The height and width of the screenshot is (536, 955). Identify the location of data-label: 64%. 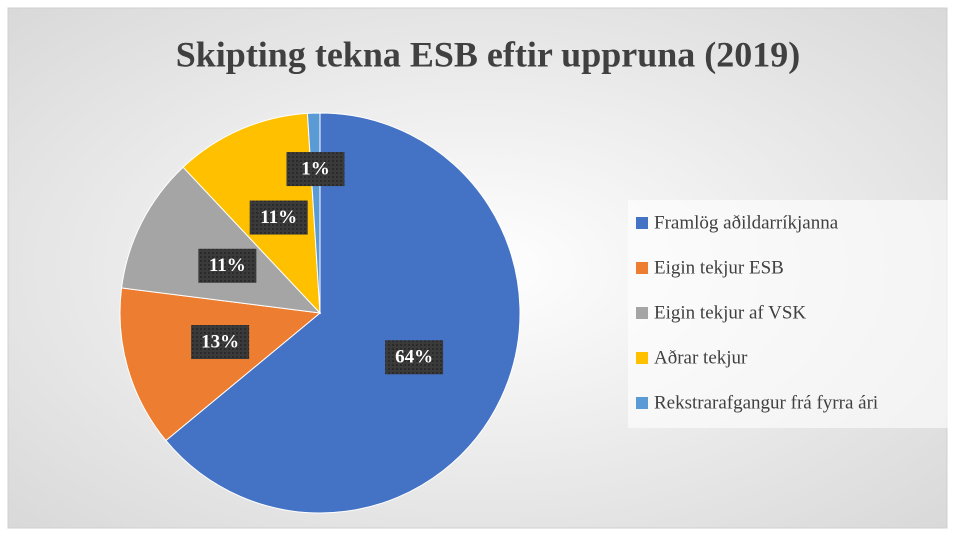
(414, 357).